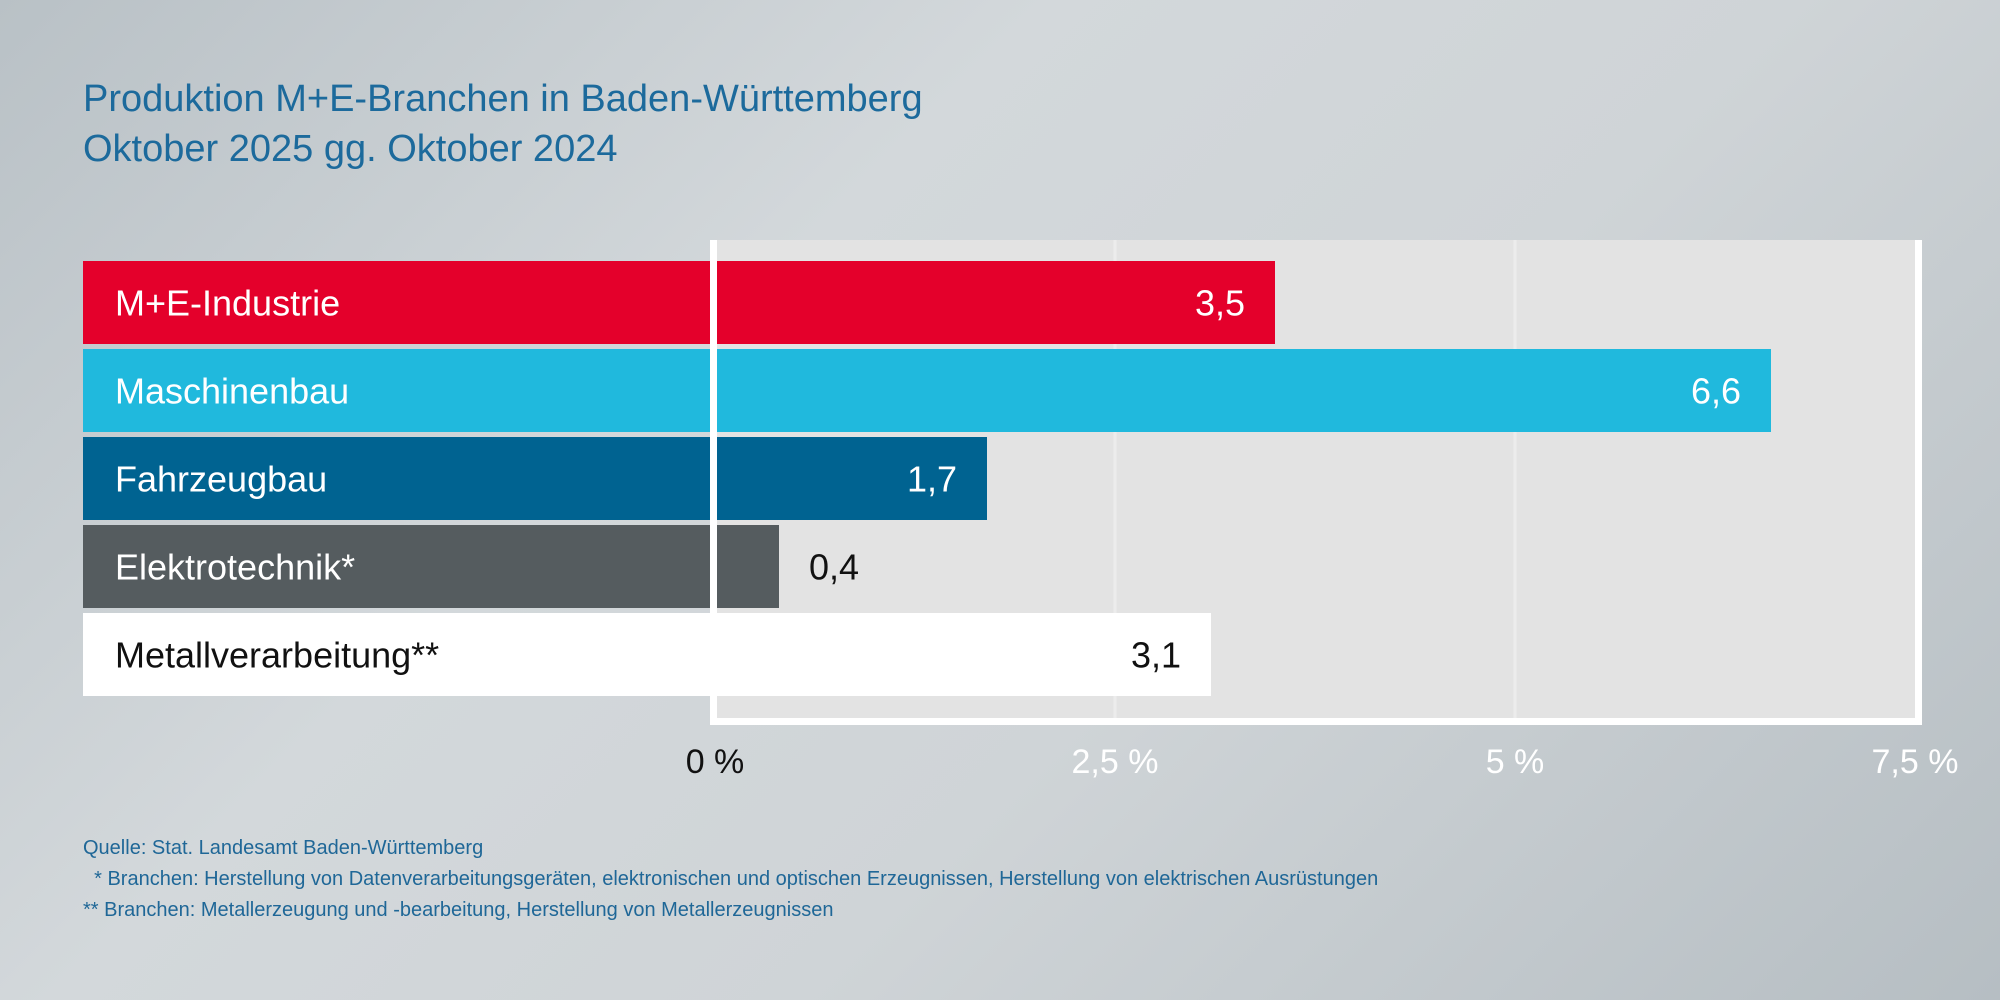 The height and width of the screenshot is (1000, 2000). What do you see at coordinates (227, 303) in the screenshot?
I see `category-label: M+E-Industrie` at bounding box center [227, 303].